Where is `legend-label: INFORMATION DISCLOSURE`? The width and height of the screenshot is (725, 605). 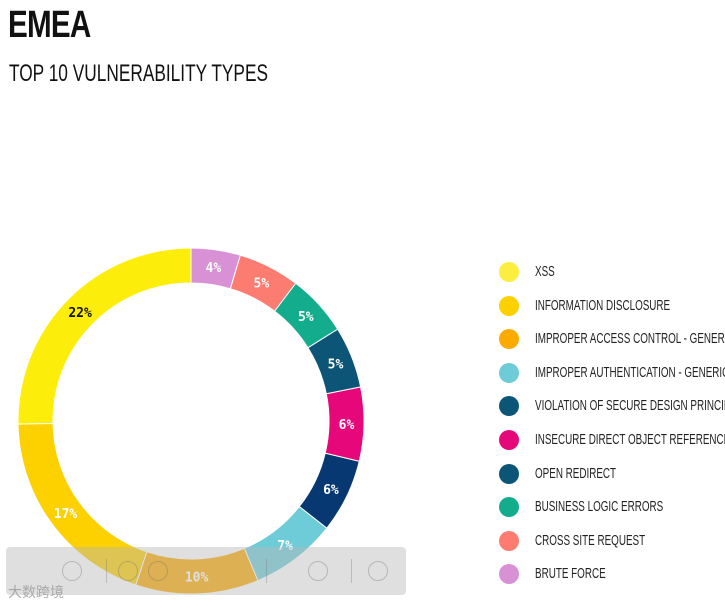
legend-label: INFORMATION DISCLOSURE is located at coordinates (603, 305).